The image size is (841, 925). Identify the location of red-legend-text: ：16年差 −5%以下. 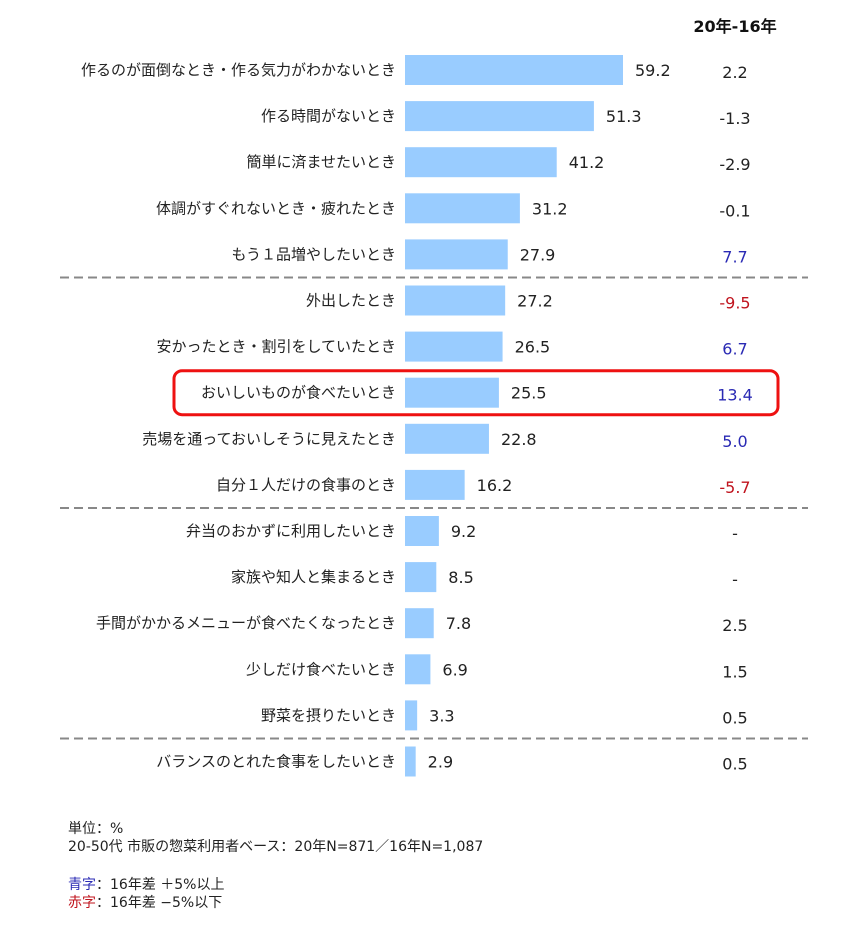
(159, 903).